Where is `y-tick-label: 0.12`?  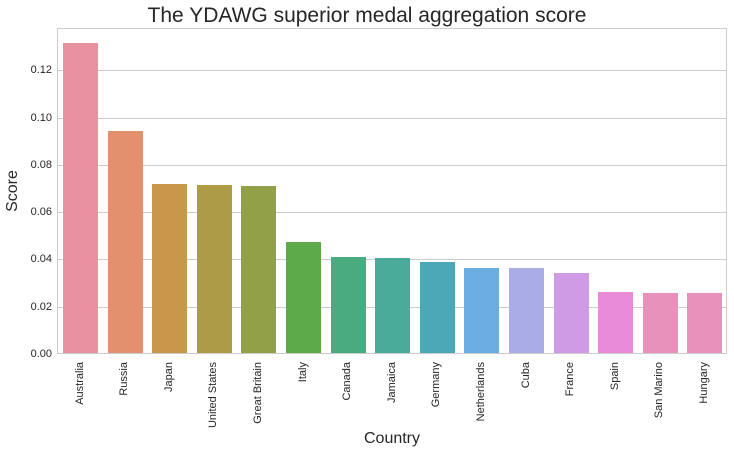 y-tick-label: 0.12 is located at coordinates (41, 70).